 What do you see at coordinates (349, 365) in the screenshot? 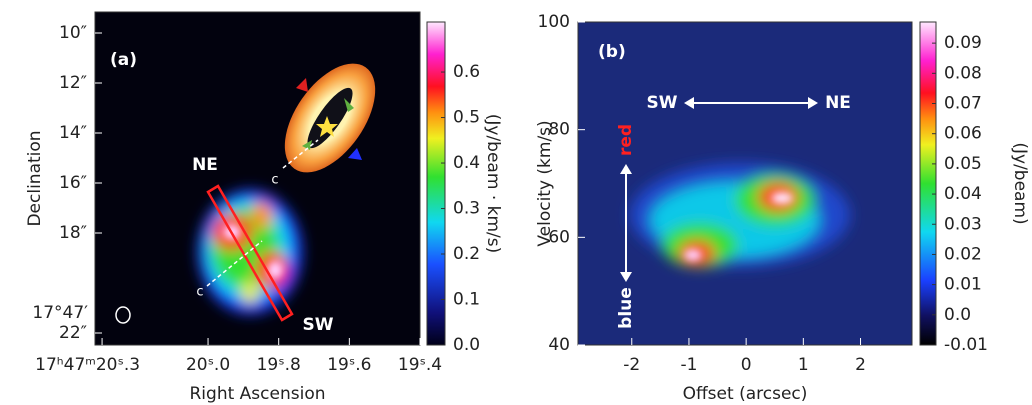
I see `x-tick-label: 19ˢ.6` at bounding box center [349, 365].